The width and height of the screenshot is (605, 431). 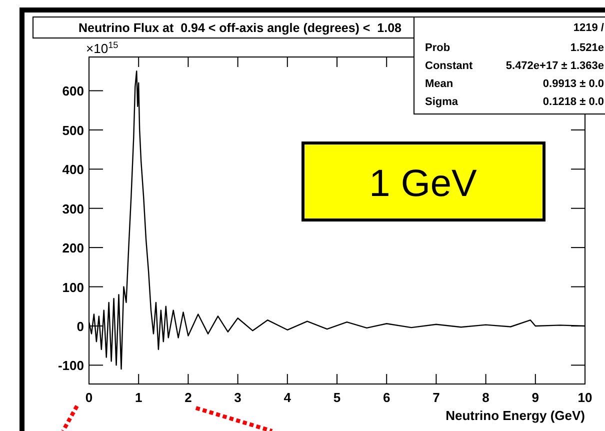 I want to click on x-tick-label: 1, so click(x=138, y=397).